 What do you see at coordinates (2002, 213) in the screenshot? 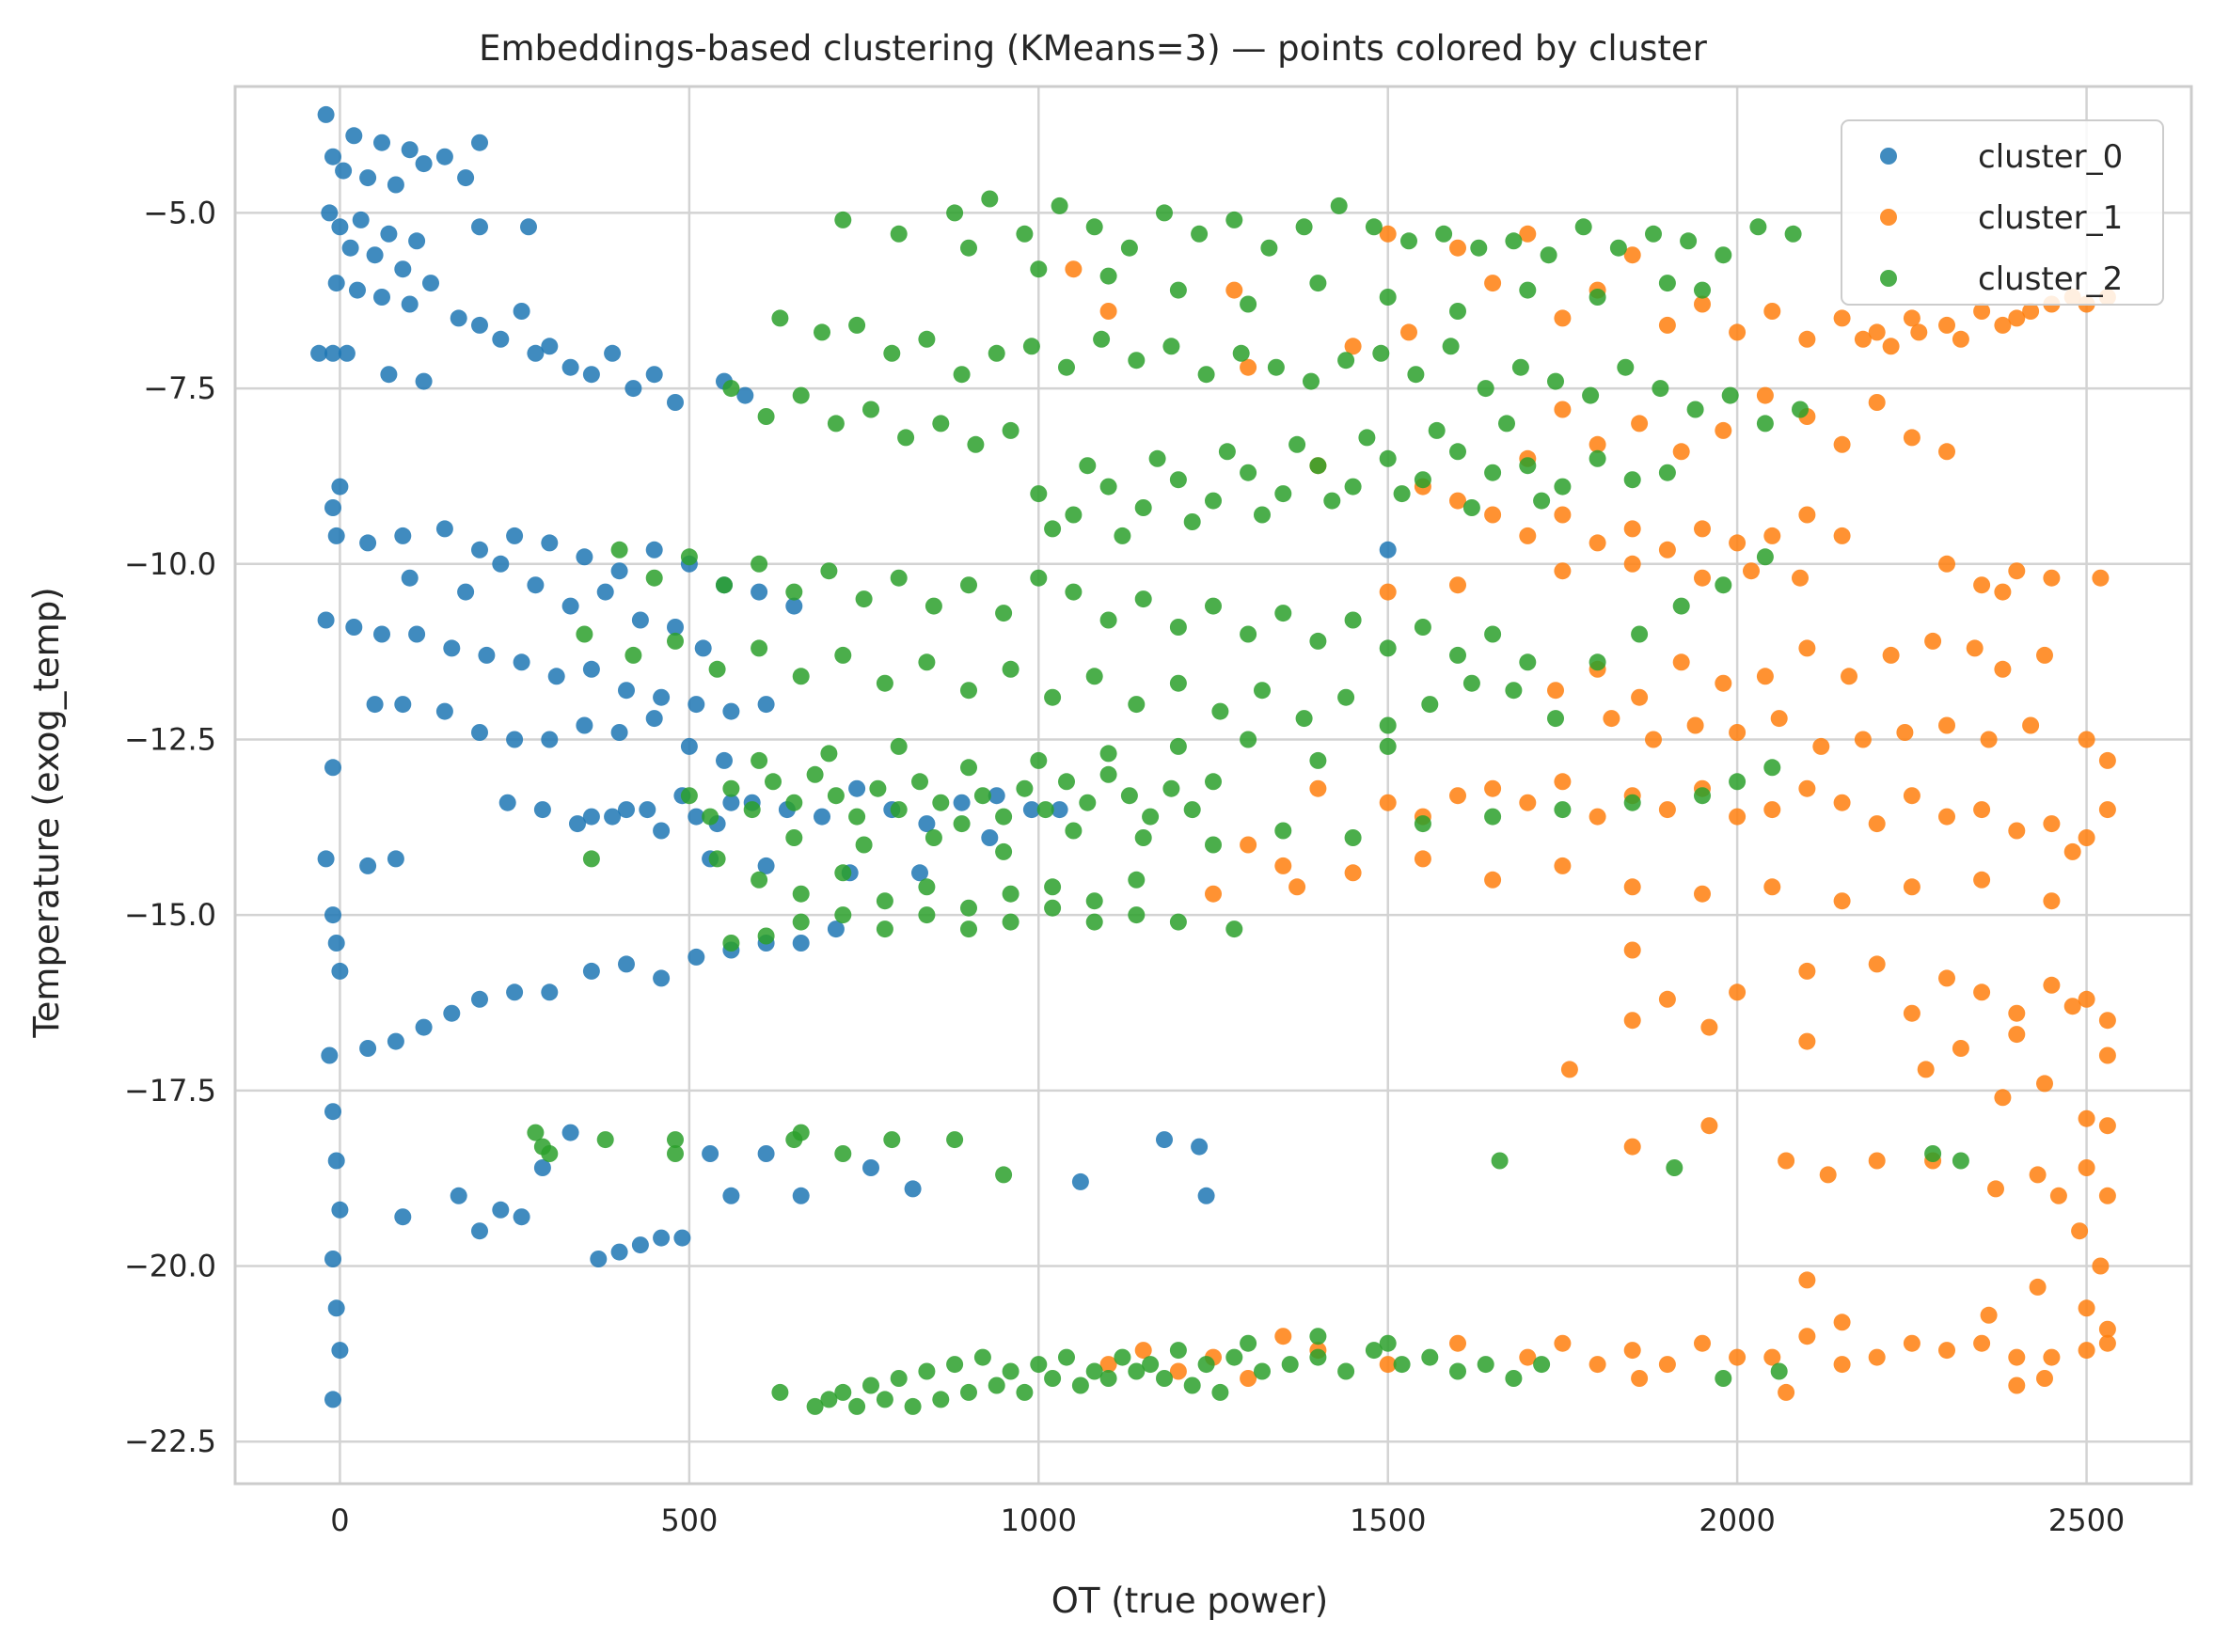
I see `legend: cluster_0 cluster_1 cluster_2` at bounding box center [2002, 213].